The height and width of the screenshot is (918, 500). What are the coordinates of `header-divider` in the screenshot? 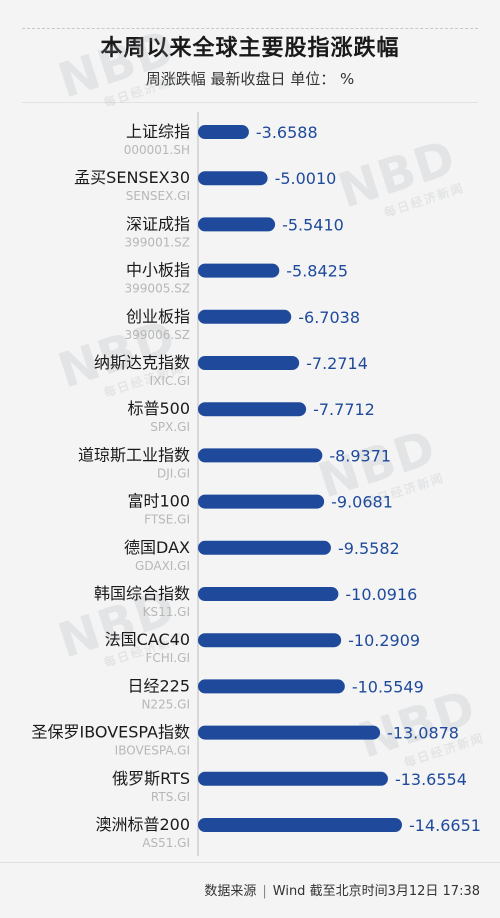 It's located at (250, 102).